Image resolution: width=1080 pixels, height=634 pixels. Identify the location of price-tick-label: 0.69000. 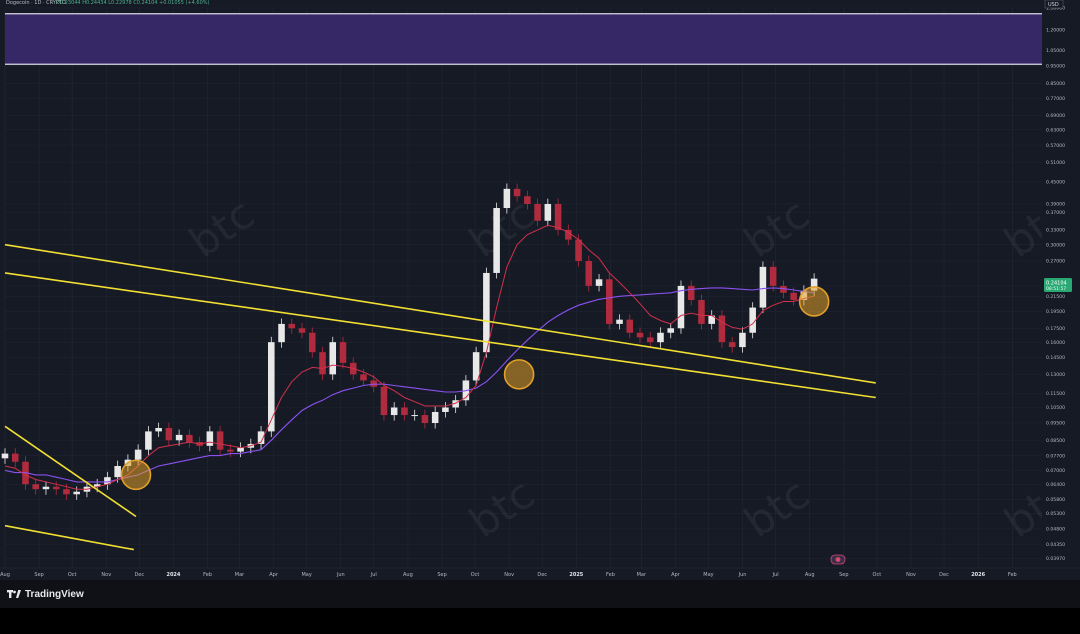
(1055, 116).